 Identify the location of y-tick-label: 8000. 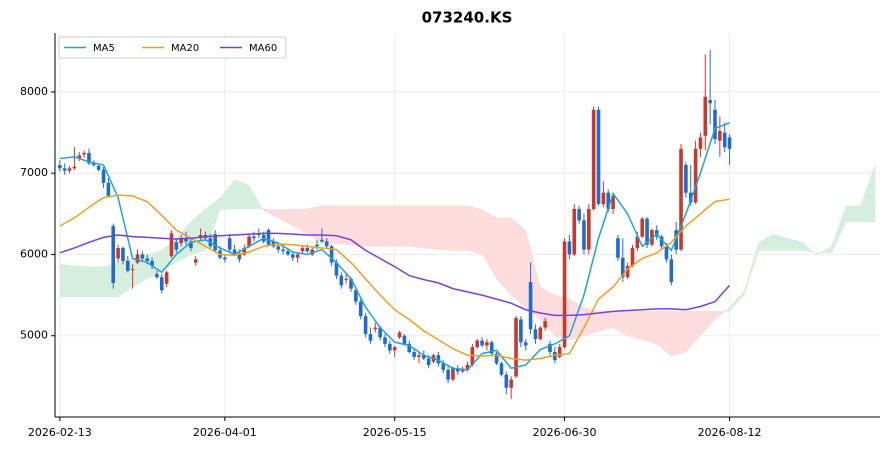
(34, 91).